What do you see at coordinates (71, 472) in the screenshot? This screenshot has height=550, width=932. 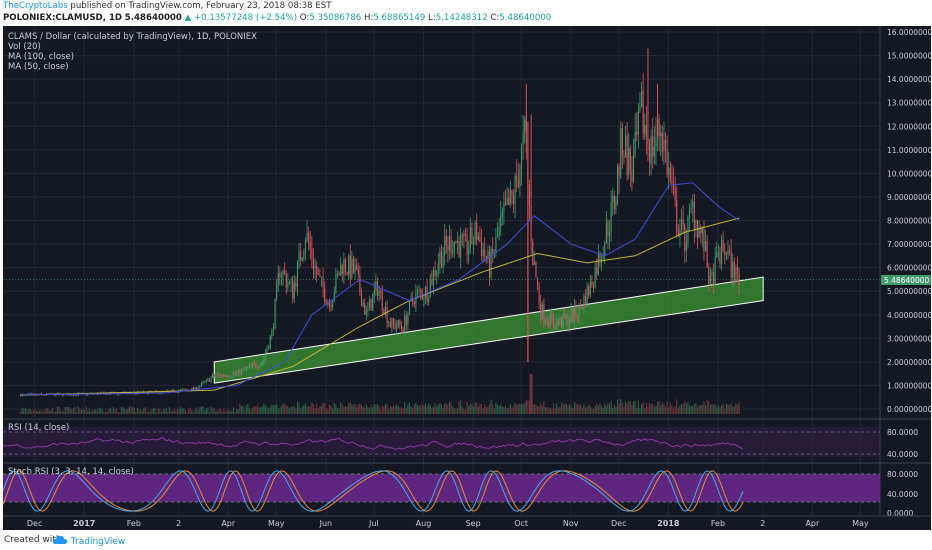 I see `stoch-label: Stoch RSI (3, 3, 14, 14, close)` at bounding box center [71, 472].